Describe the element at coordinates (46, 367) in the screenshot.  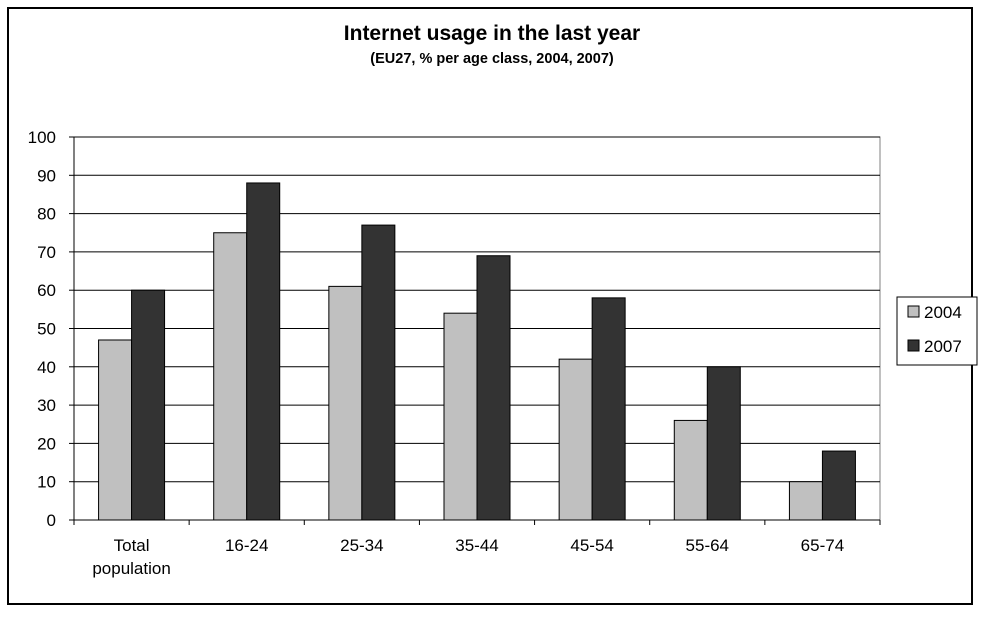
I see `y-tick-label: 40` at that location.